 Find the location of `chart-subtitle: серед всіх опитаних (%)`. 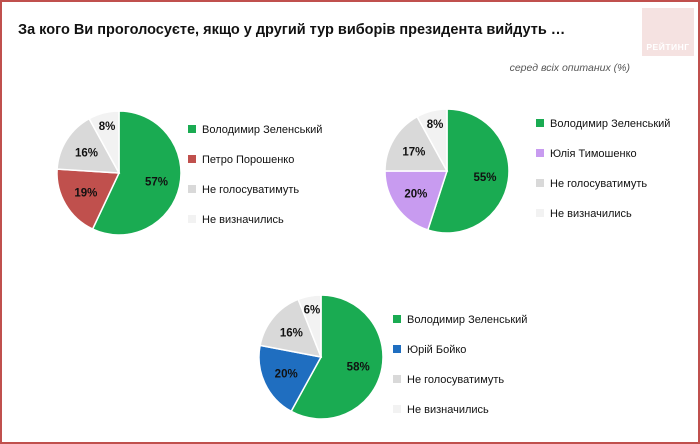

chart-subtitle: серед всіх опитаних (%) is located at coordinates (569, 68).